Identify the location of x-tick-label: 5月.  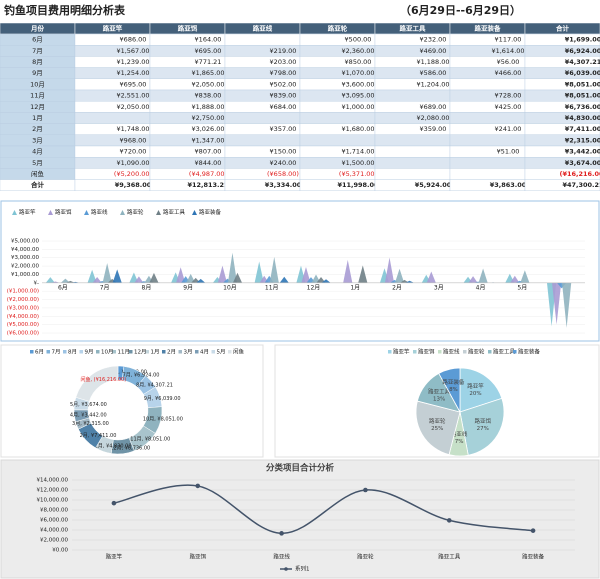
(522, 287).